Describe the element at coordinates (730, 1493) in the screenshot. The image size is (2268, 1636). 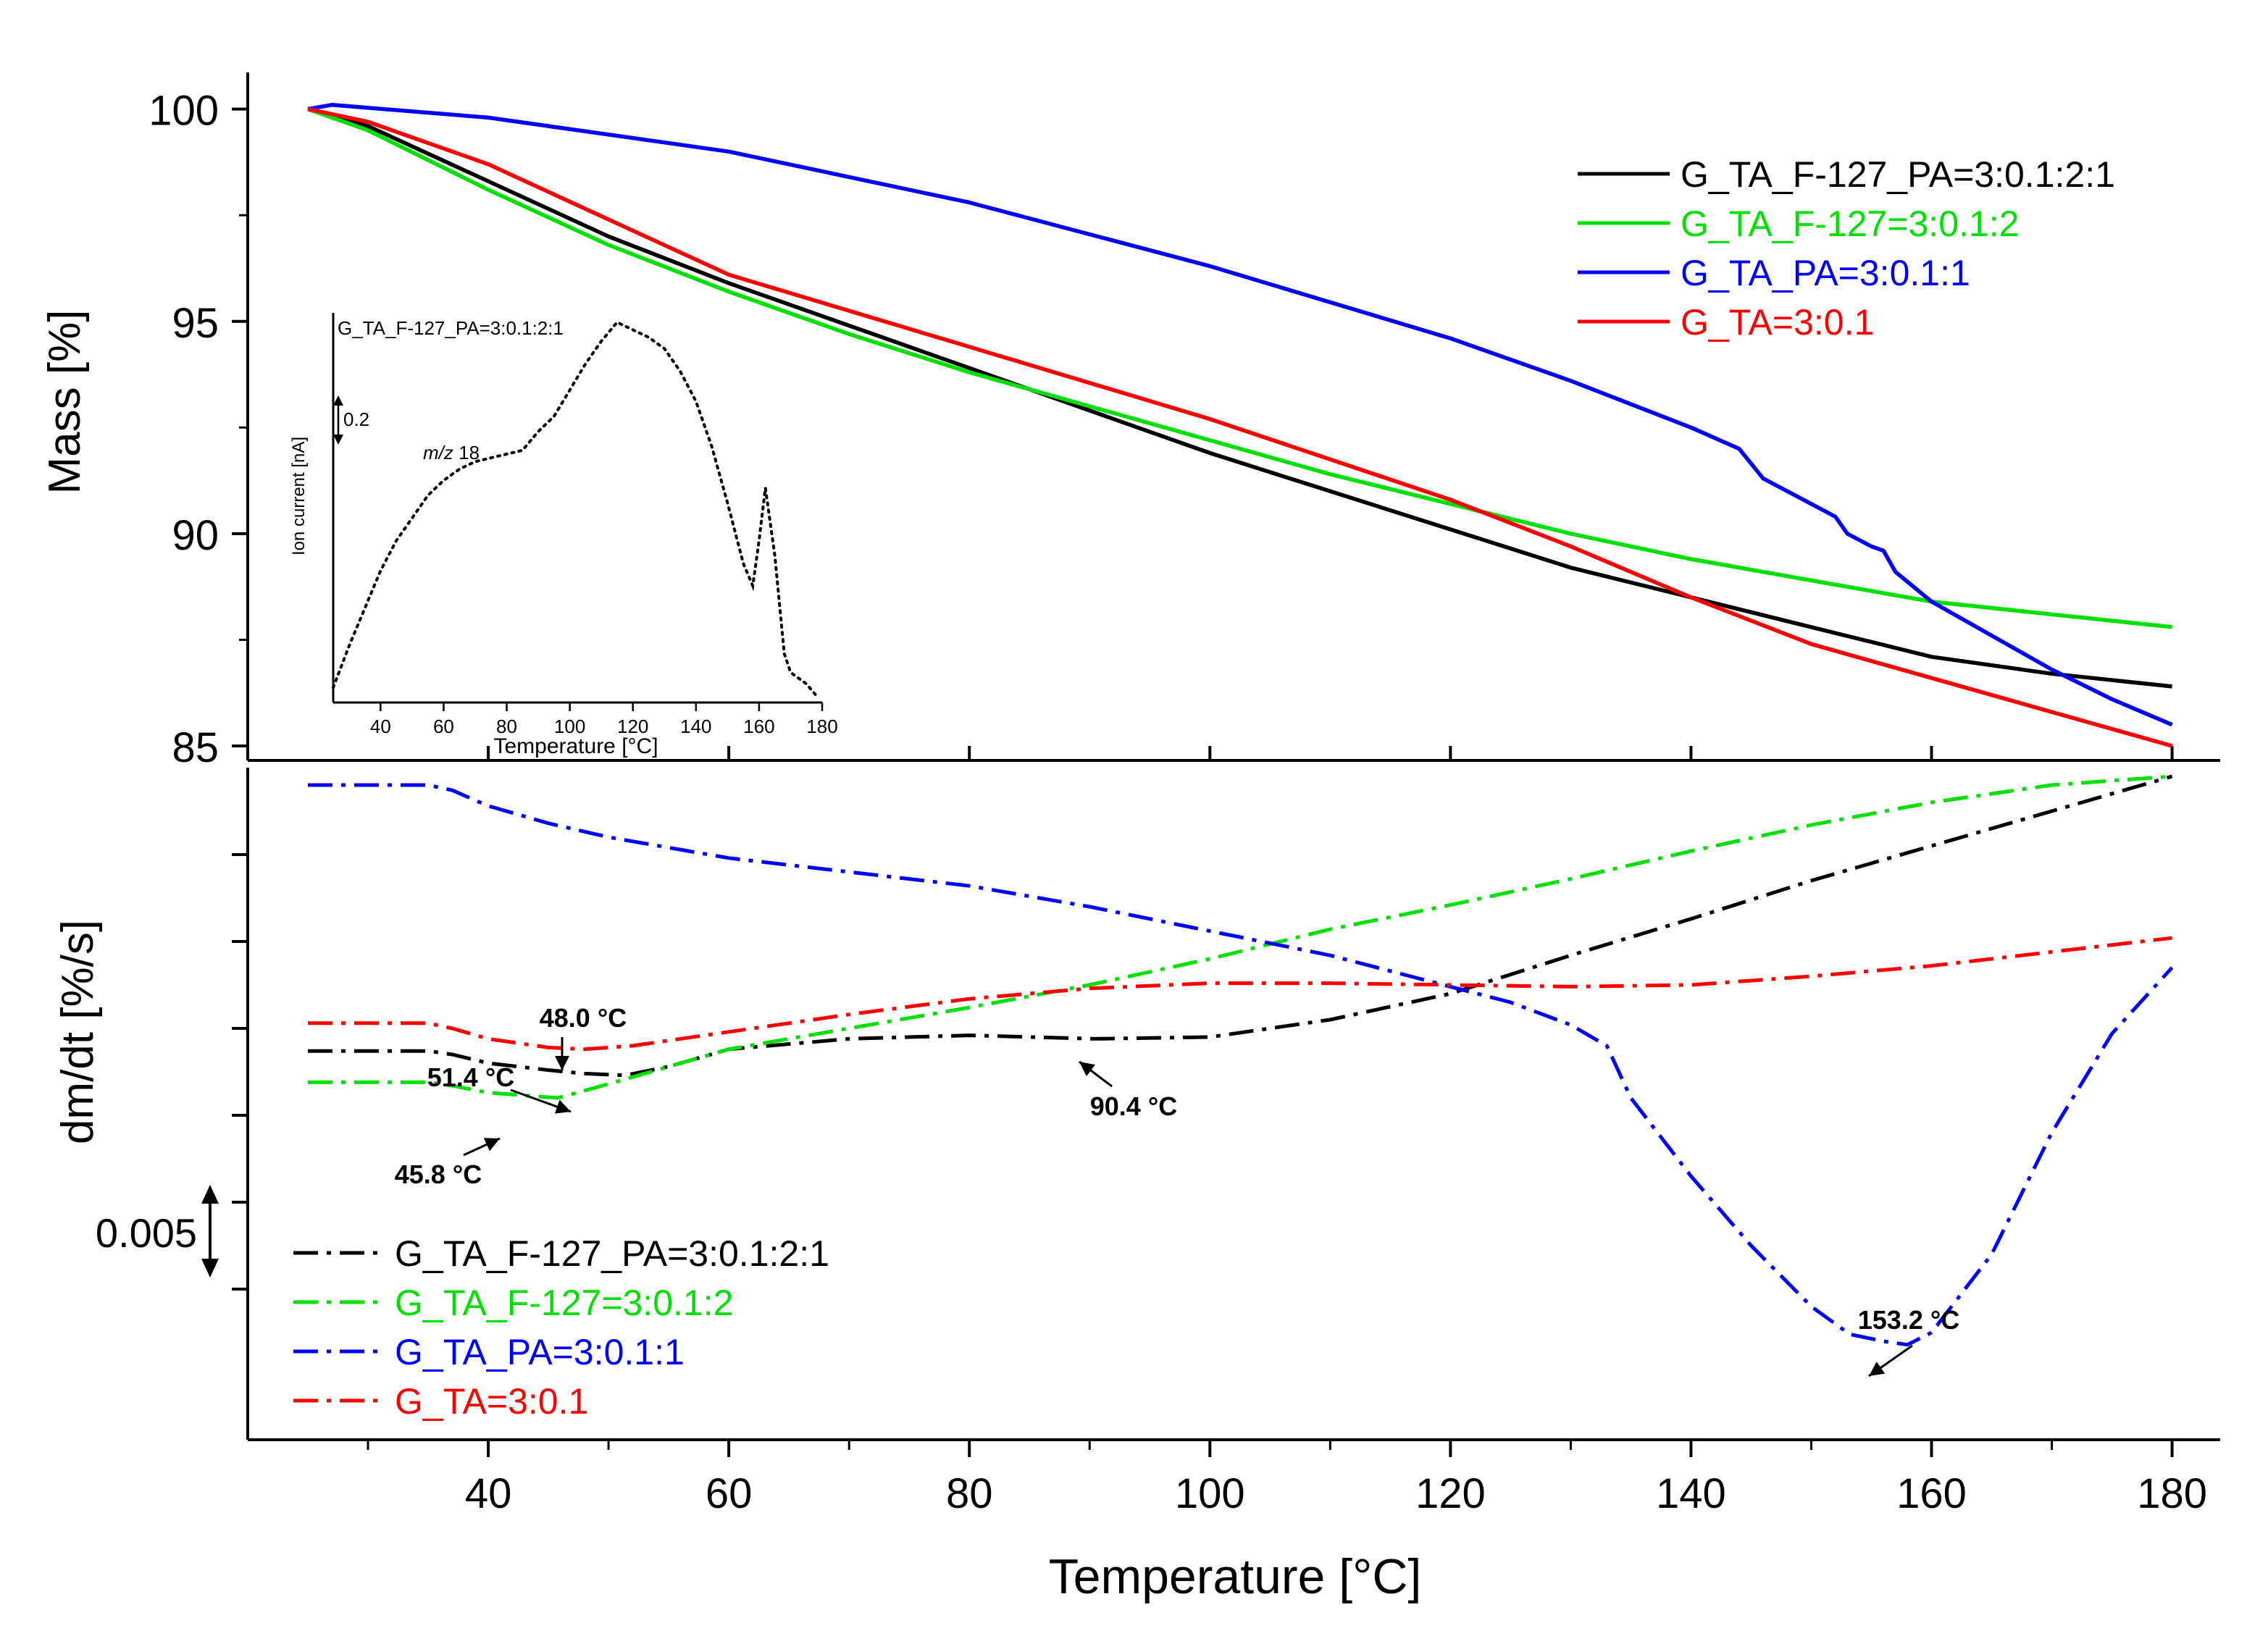
I see `x-tick-label: 60` at that location.